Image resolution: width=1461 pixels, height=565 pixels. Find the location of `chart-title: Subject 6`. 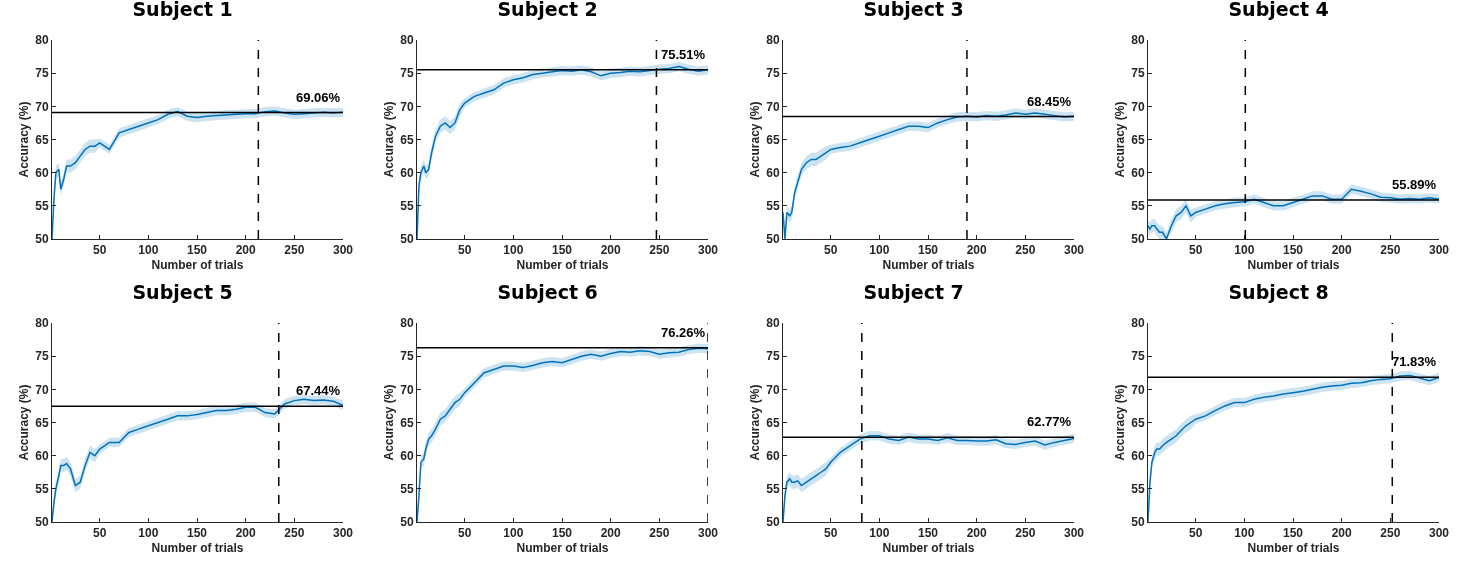

chart-title: Subject 6 is located at coordinates (548, 291).